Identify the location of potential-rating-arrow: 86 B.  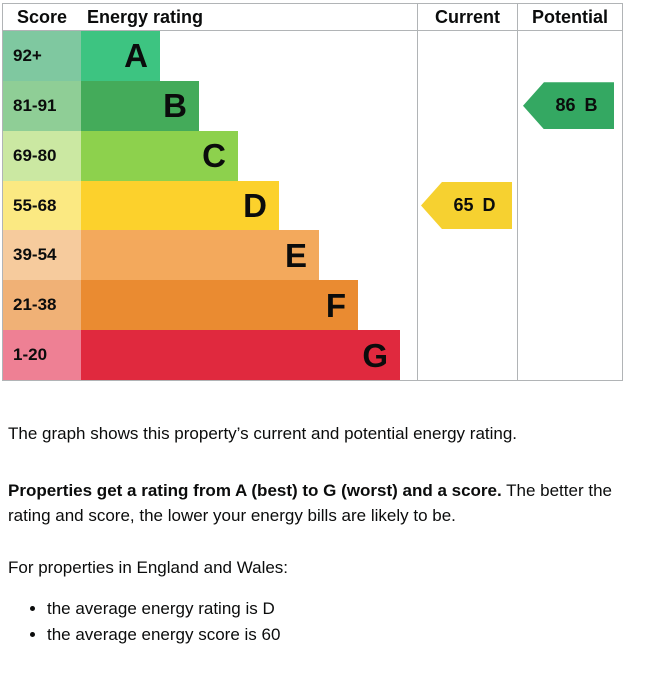
(568, 106).